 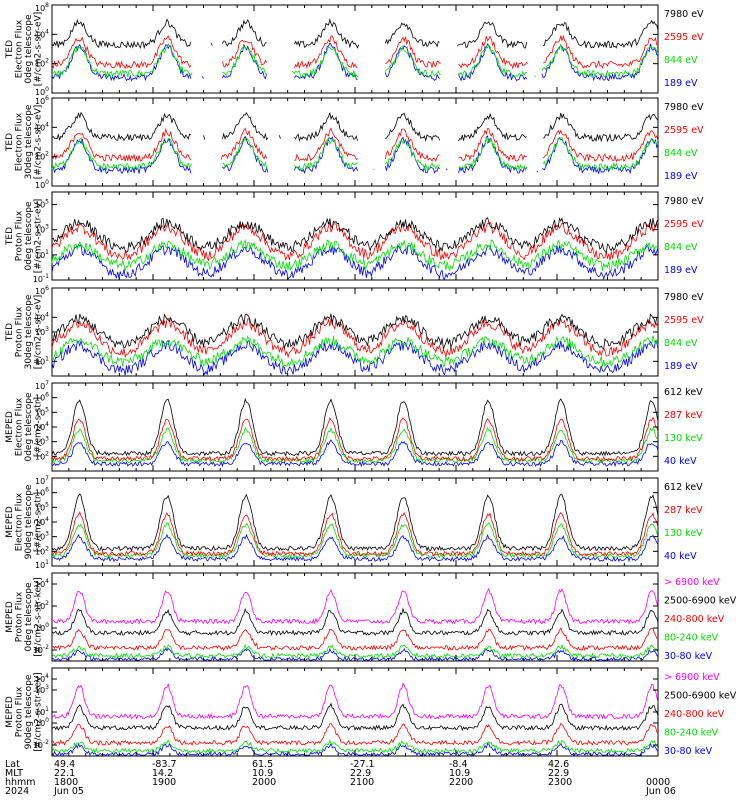 I want to click on x-column-value: 1800, so click(x=66, y=782).